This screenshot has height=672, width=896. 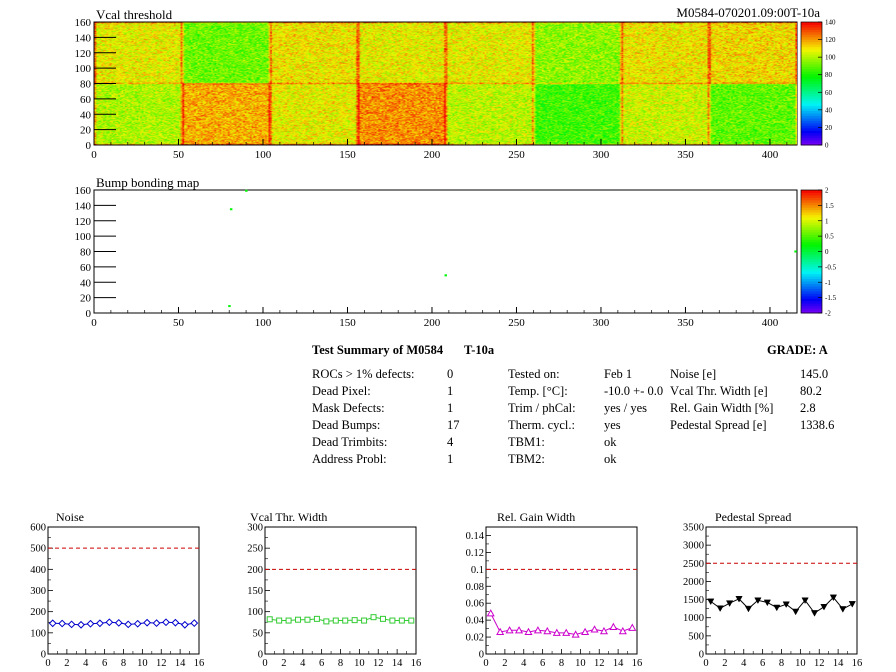 What do you see at coordinates (830, 23) in the screenshot?
I see `colorbar-tick-label: 140` at bounding box center [830, 23].